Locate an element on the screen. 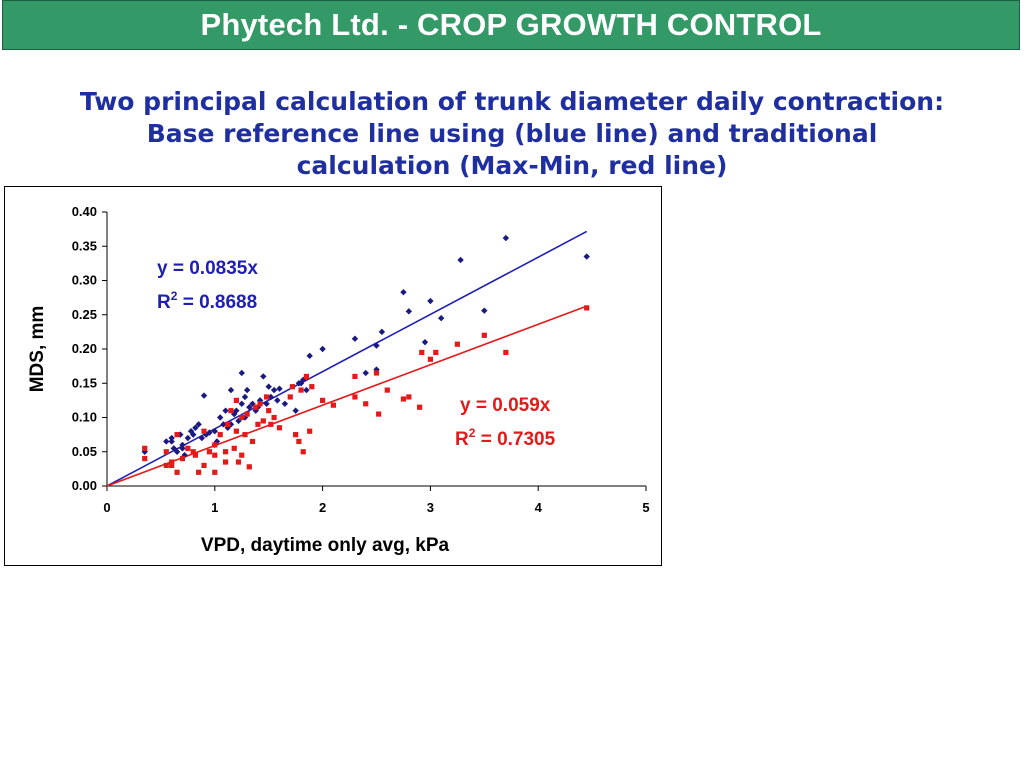  x-tick-label: 2 is located at coordinates (322, 507).